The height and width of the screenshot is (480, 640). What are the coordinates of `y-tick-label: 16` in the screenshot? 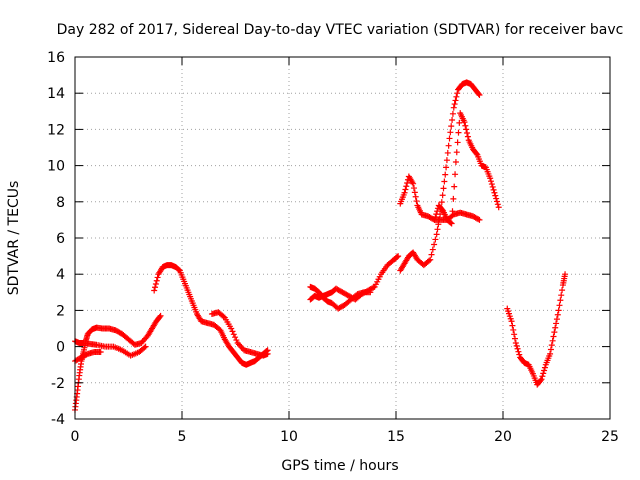 It's located at (56, 58).